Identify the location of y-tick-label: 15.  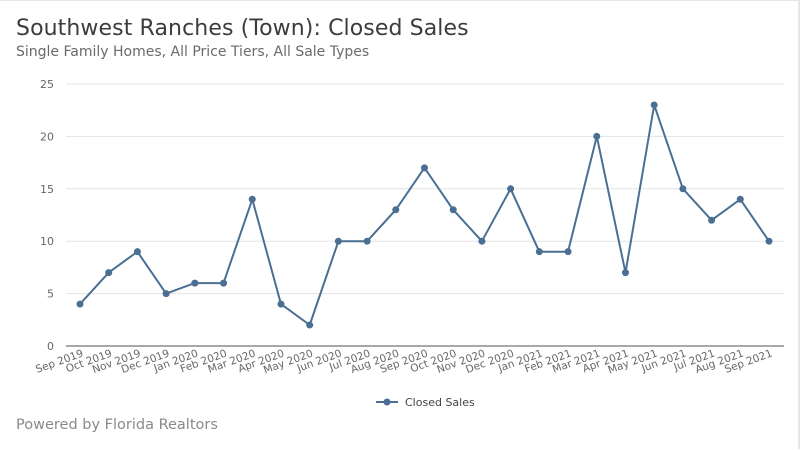
(47, 189).